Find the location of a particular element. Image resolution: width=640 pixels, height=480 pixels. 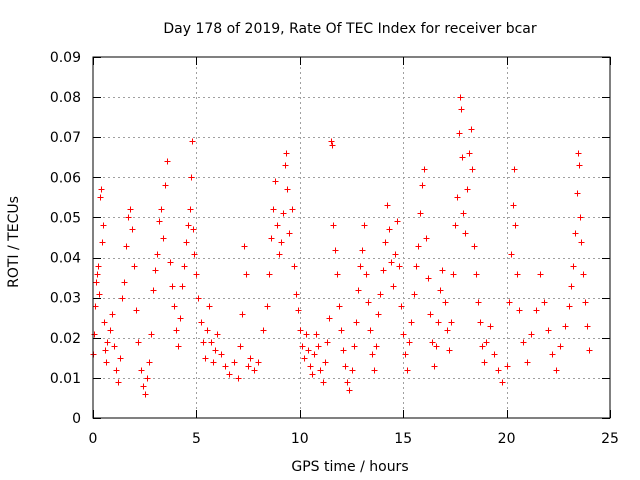

y-tick-label: 0.09 is located at coordinates (65, 58).